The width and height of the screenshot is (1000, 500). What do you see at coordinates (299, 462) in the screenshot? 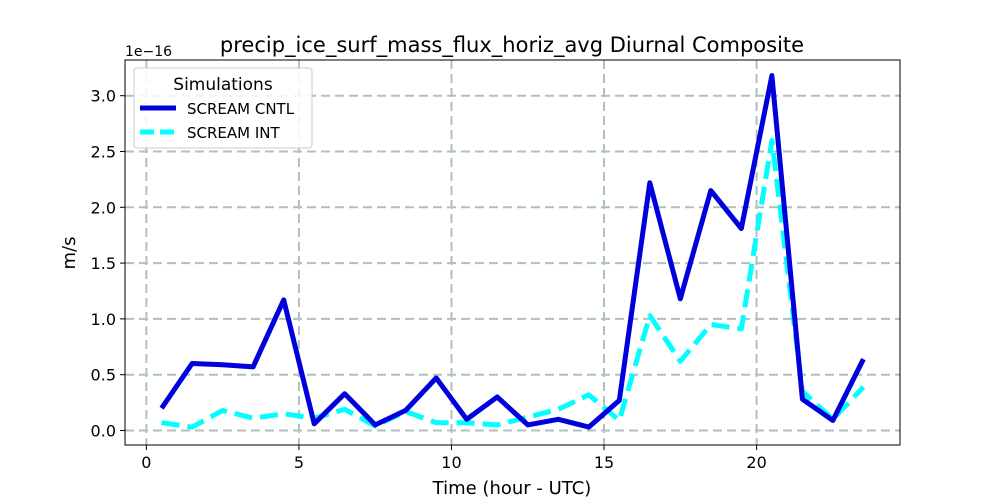
I see `x-tick-label: 5` at bounding box center [299, 462].